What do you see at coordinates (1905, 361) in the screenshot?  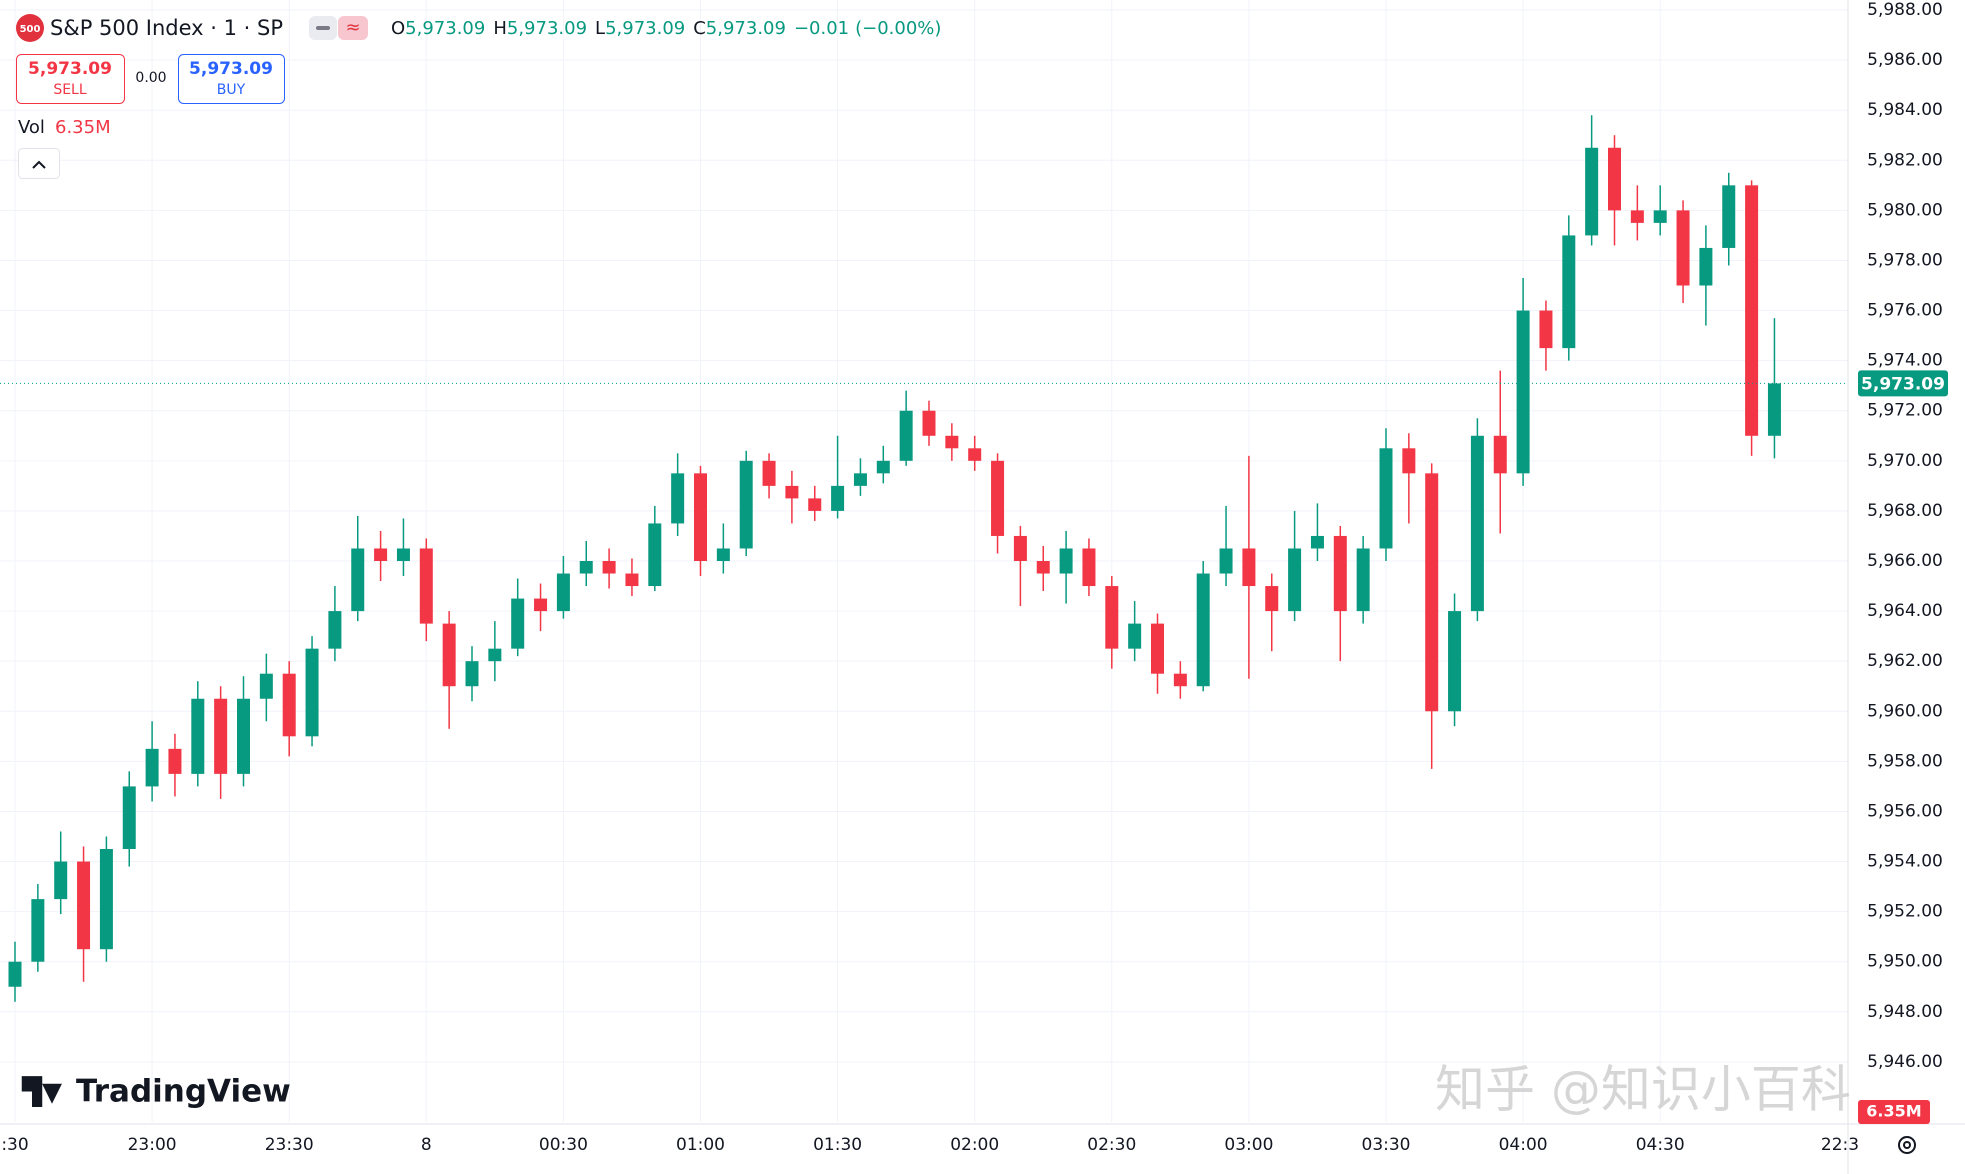 I see `y-tick-label: 5,974.00` at bounding box center [1905, 361].